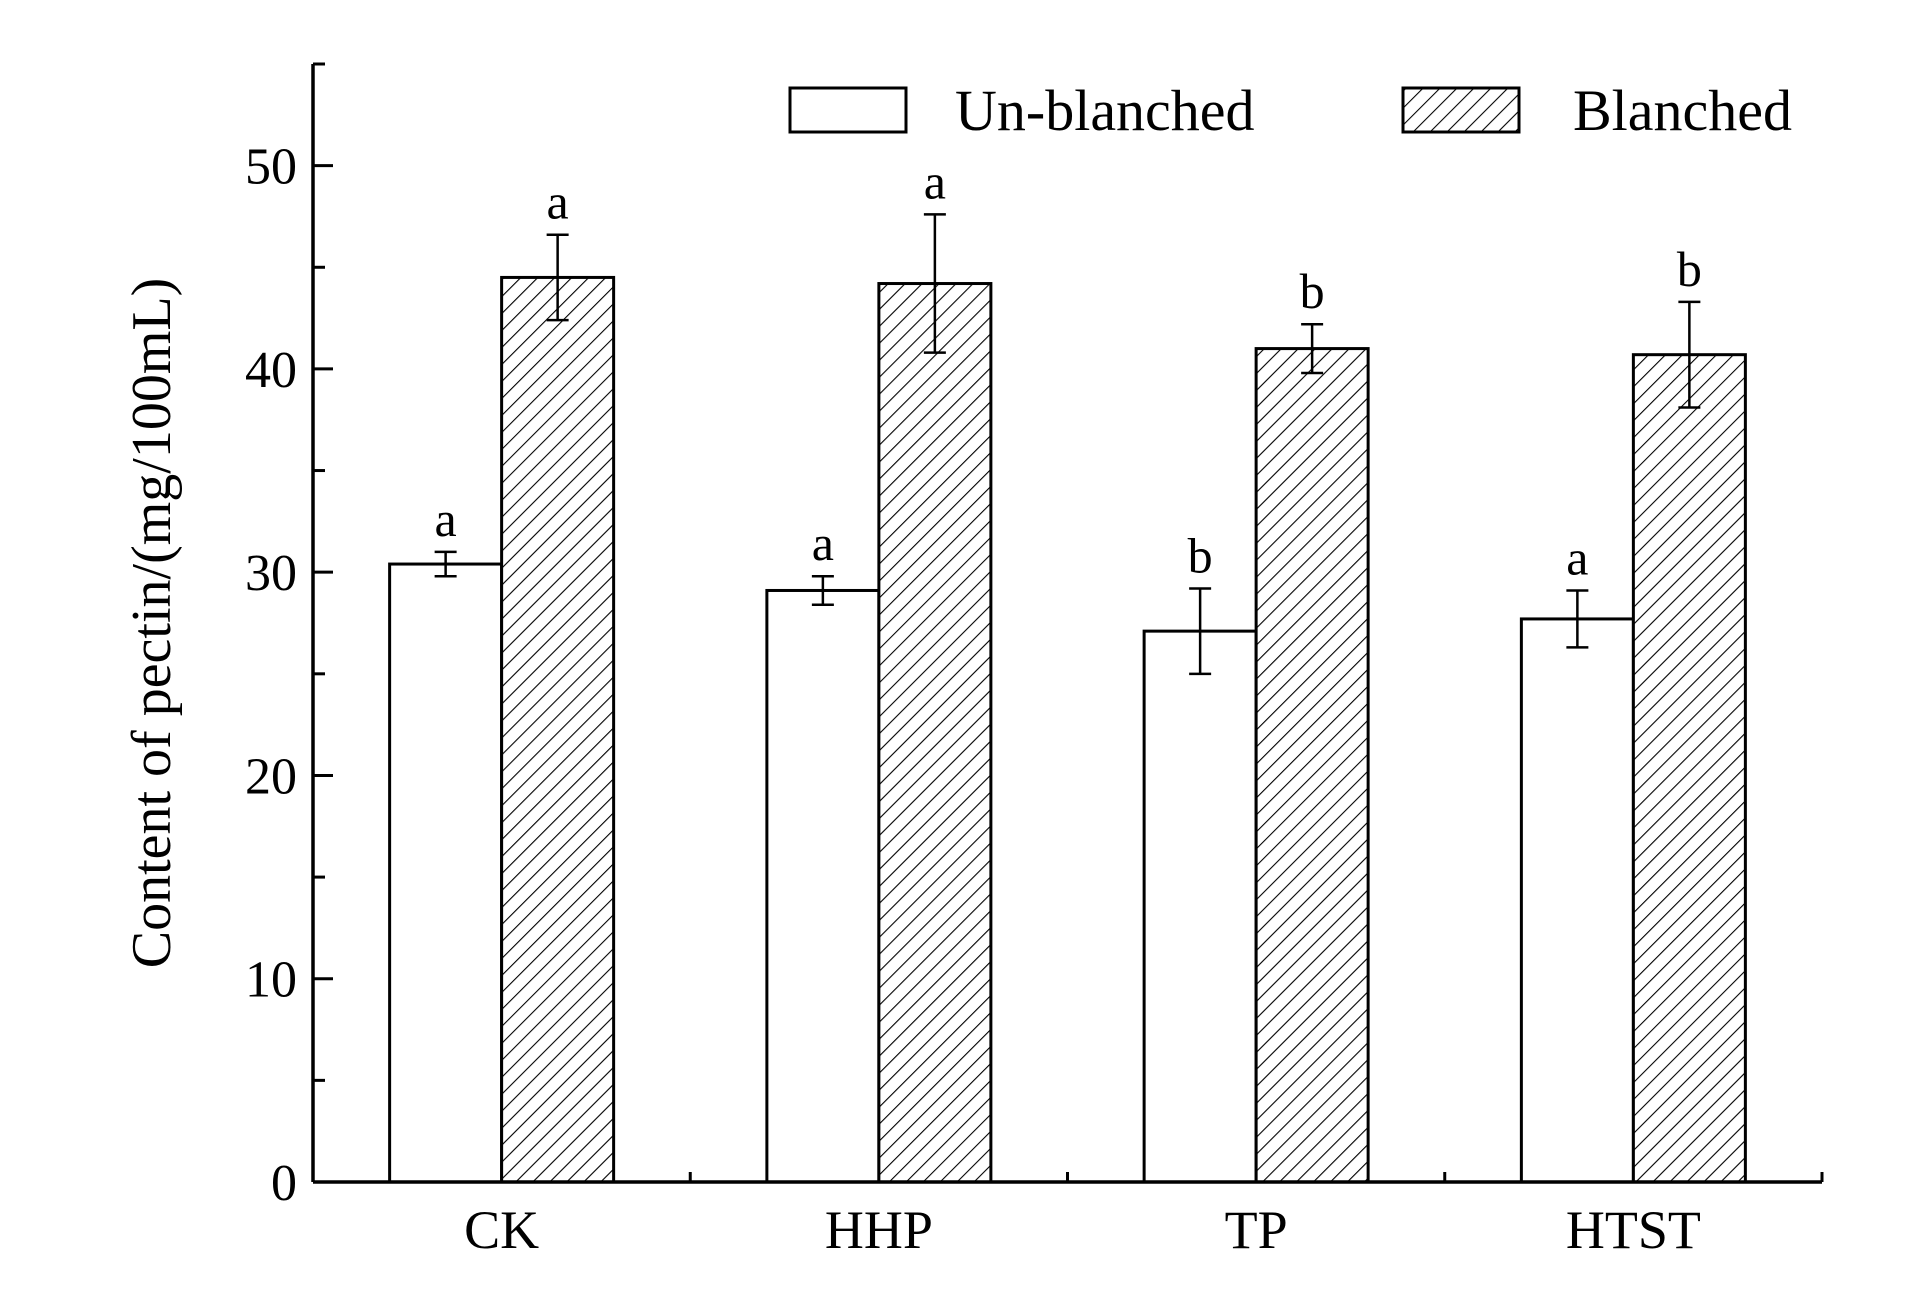 The height and width of the screenshot is (1304, 1923). What do you see at coordinates (271, 776) in the screenshot?
I see `y-tick-label: 20` at bounding box center [271, 776].